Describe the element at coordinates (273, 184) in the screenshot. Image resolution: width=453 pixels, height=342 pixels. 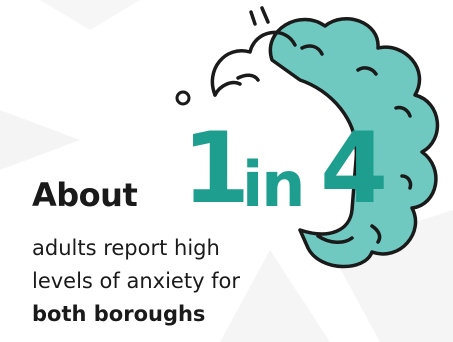
I see `headline-connector: in` at that location.